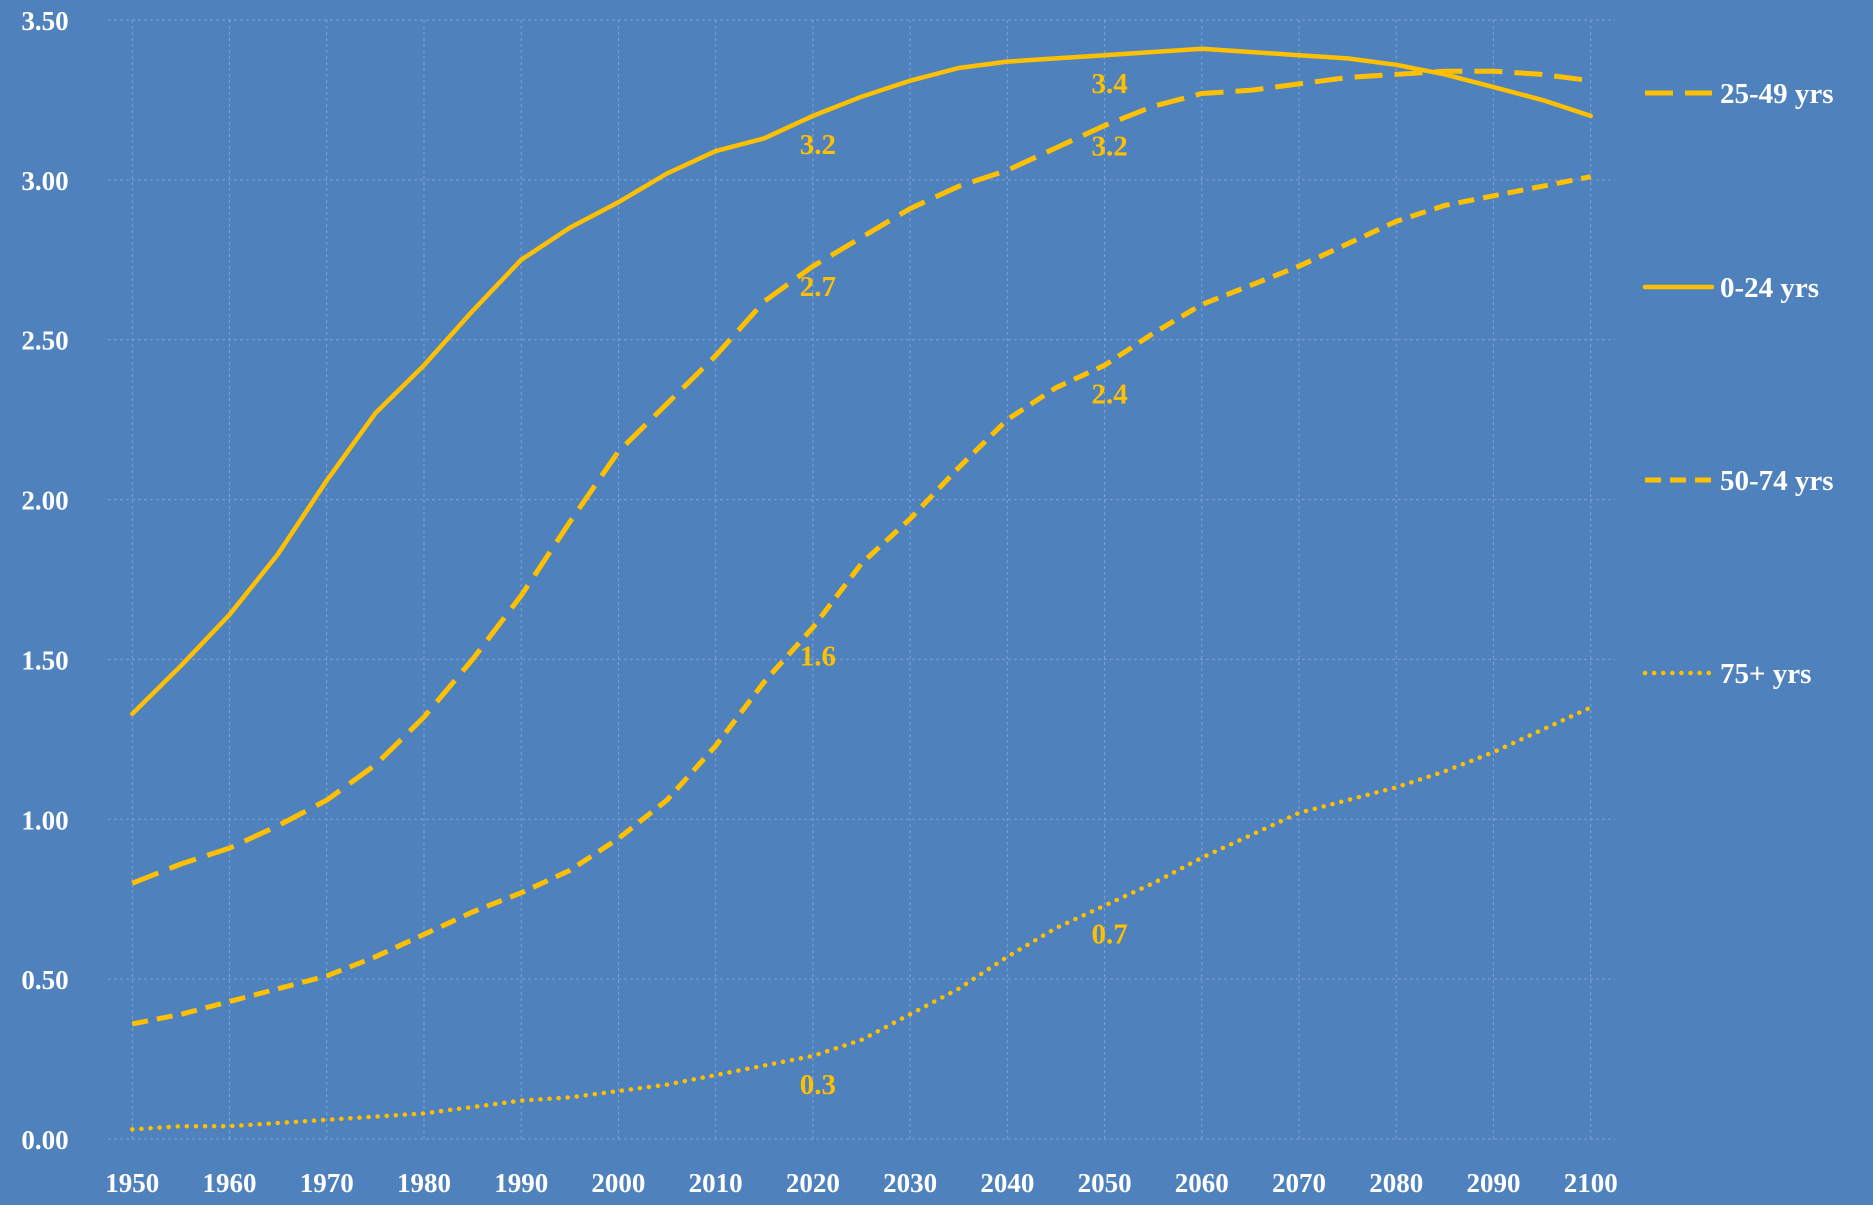 Image resolution: width=1873 pixels, height=1205 pixels. I want to click on data-label: 0.3, so click(818, 1085).